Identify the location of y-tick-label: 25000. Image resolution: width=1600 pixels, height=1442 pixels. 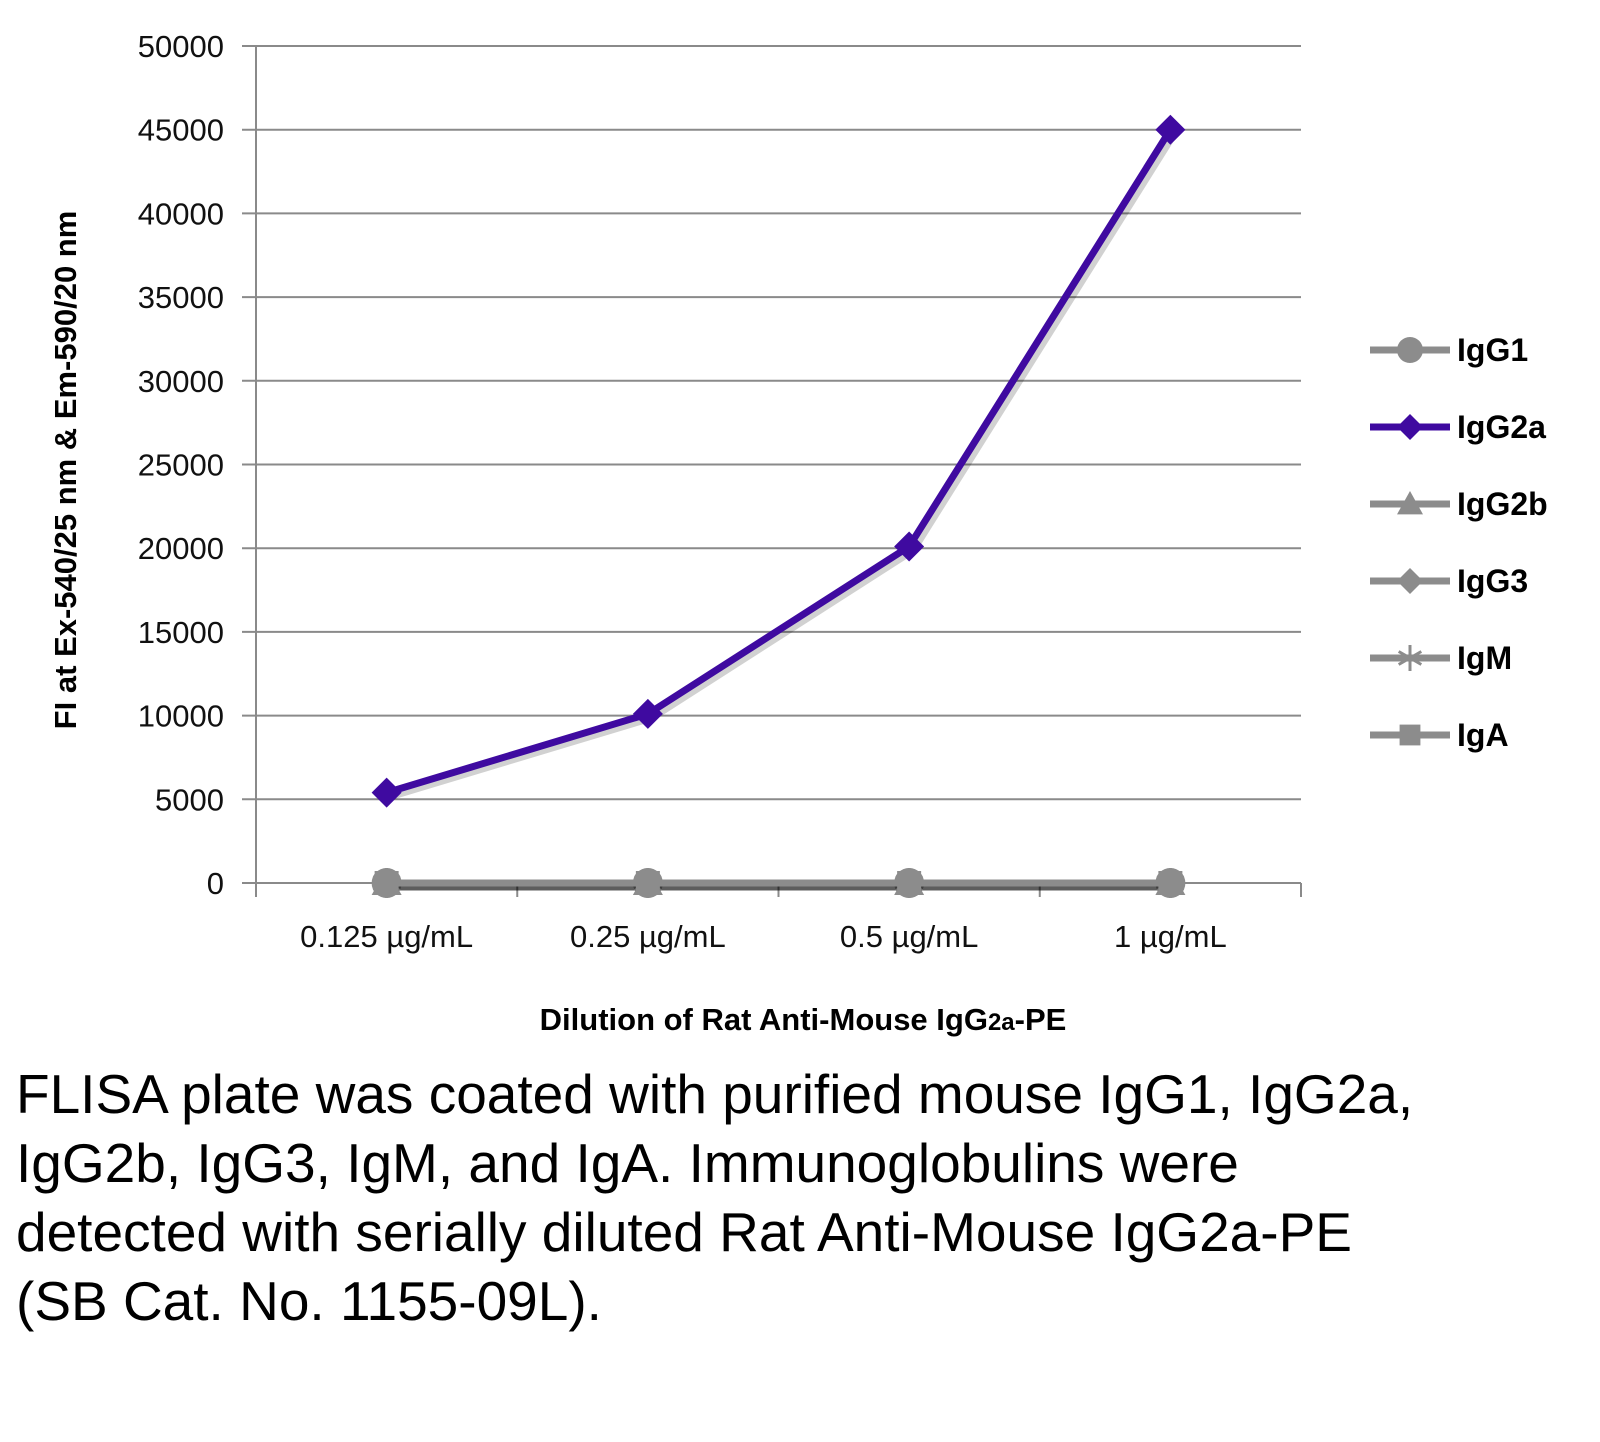
(181, 465).